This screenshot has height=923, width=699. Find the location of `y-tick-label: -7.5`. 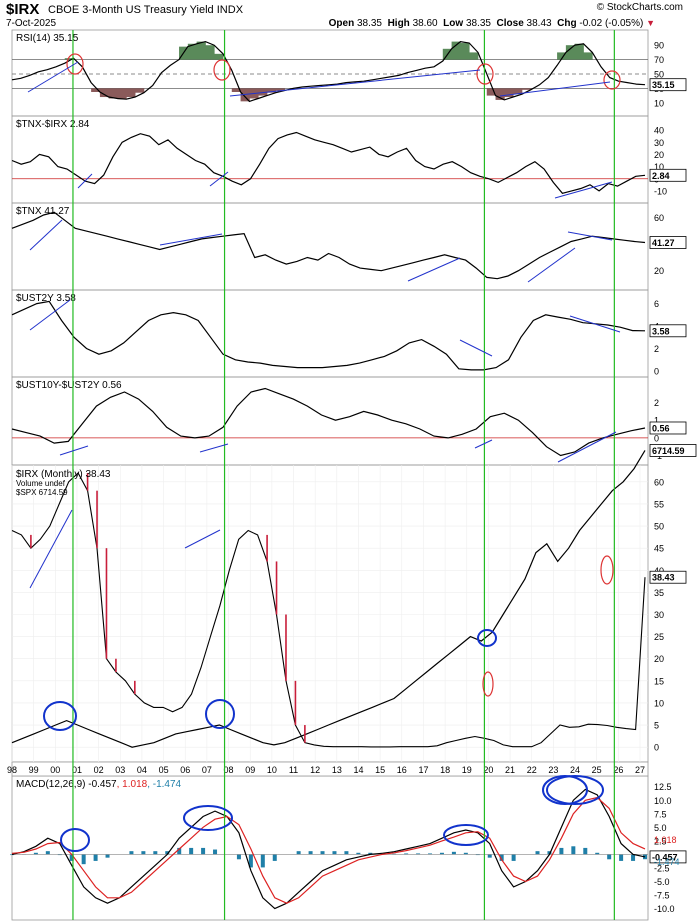

y-tick-label: -7.5 is located at coordinates (662, 896).